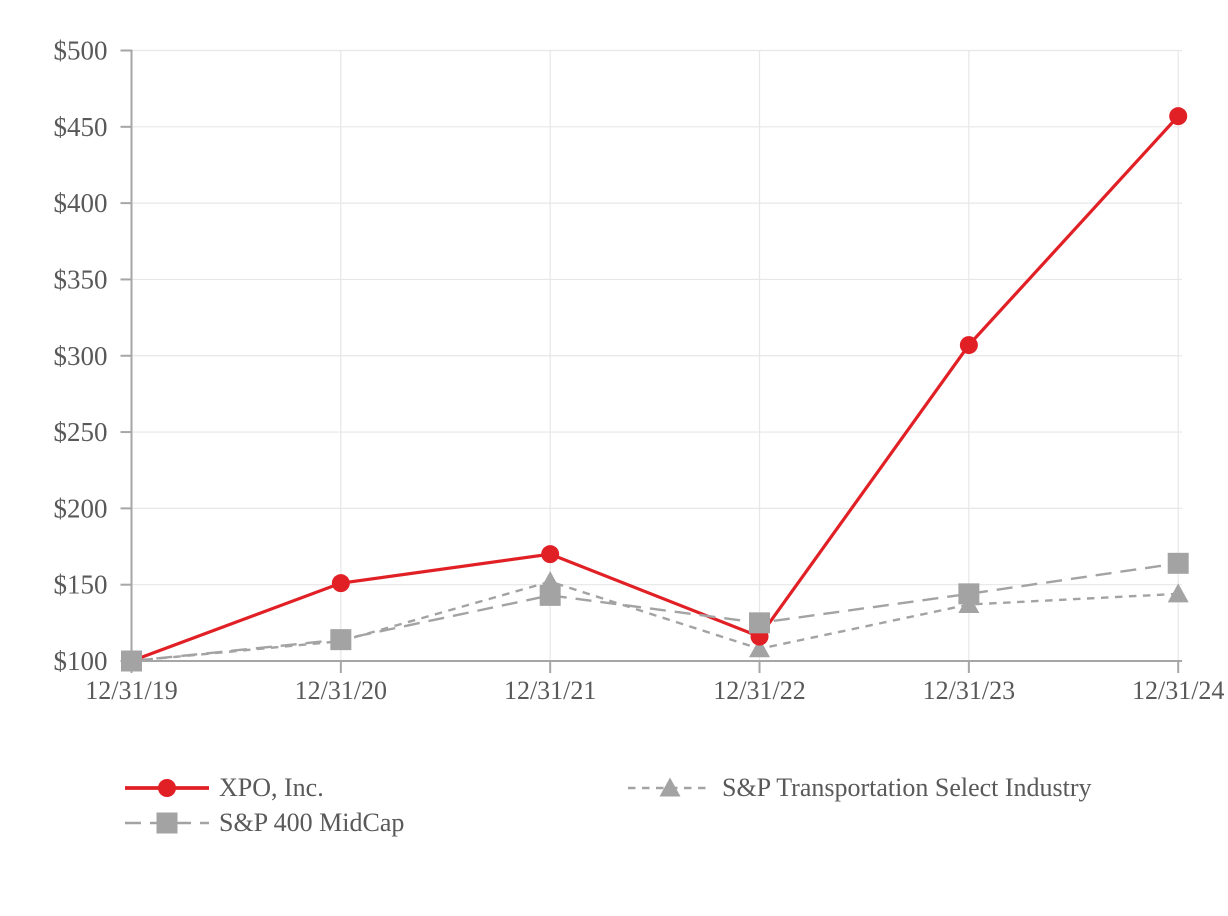 This screenshot has height=916, width=1228. What do you see at coordinates (131, 690) in the screenshot?
I see `x-tick-label: 12/31/19` at bounding box center [131, 690].